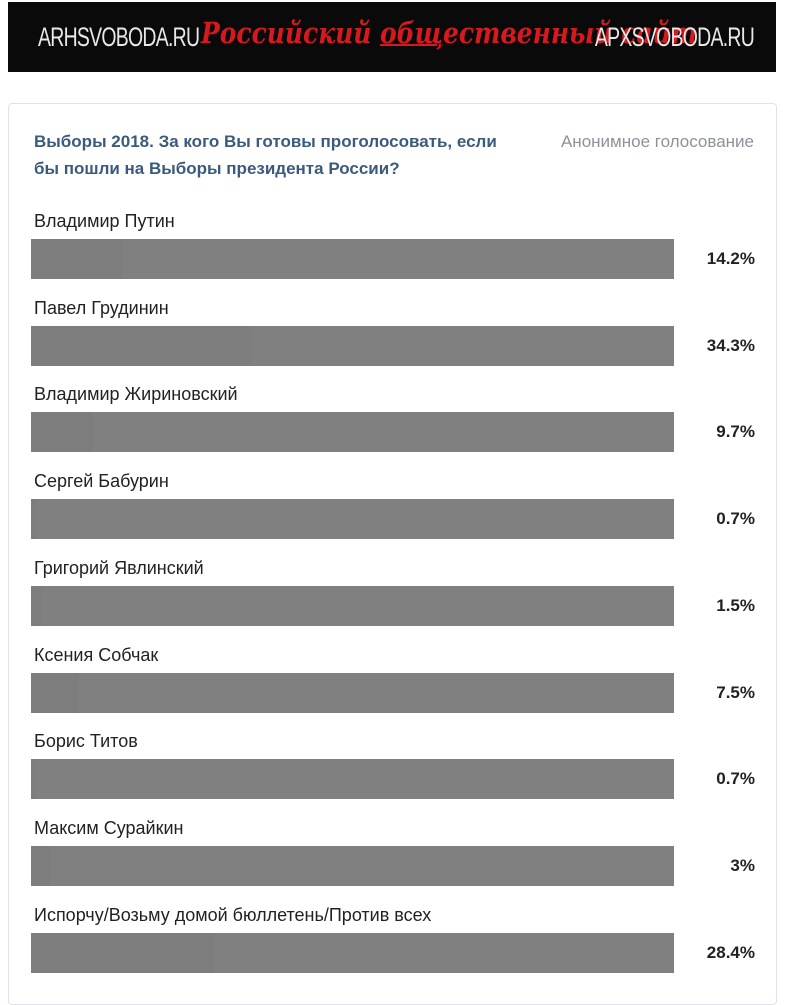  Describe the element at coordinates (735, 432) in the screenshot. I see `poll-option-percent: 9.7%` at that location.